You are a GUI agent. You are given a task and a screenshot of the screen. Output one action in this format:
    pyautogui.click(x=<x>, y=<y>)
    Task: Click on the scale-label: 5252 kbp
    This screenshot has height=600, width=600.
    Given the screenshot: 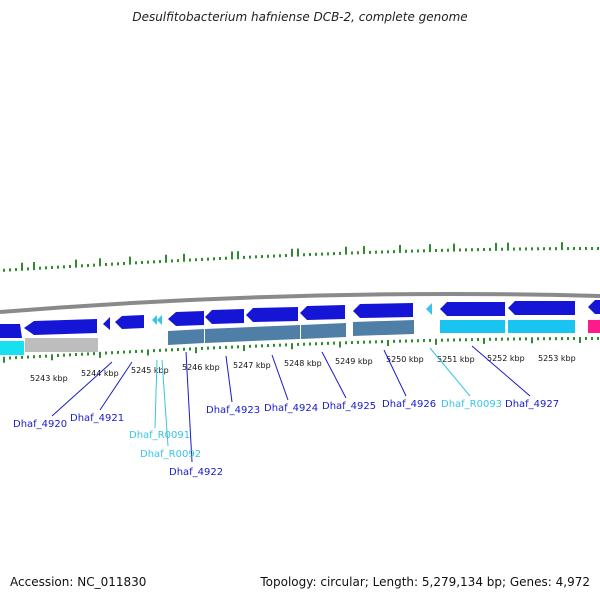 What is the action you would take?
    pyautogui.click(x=506, y=358)
    